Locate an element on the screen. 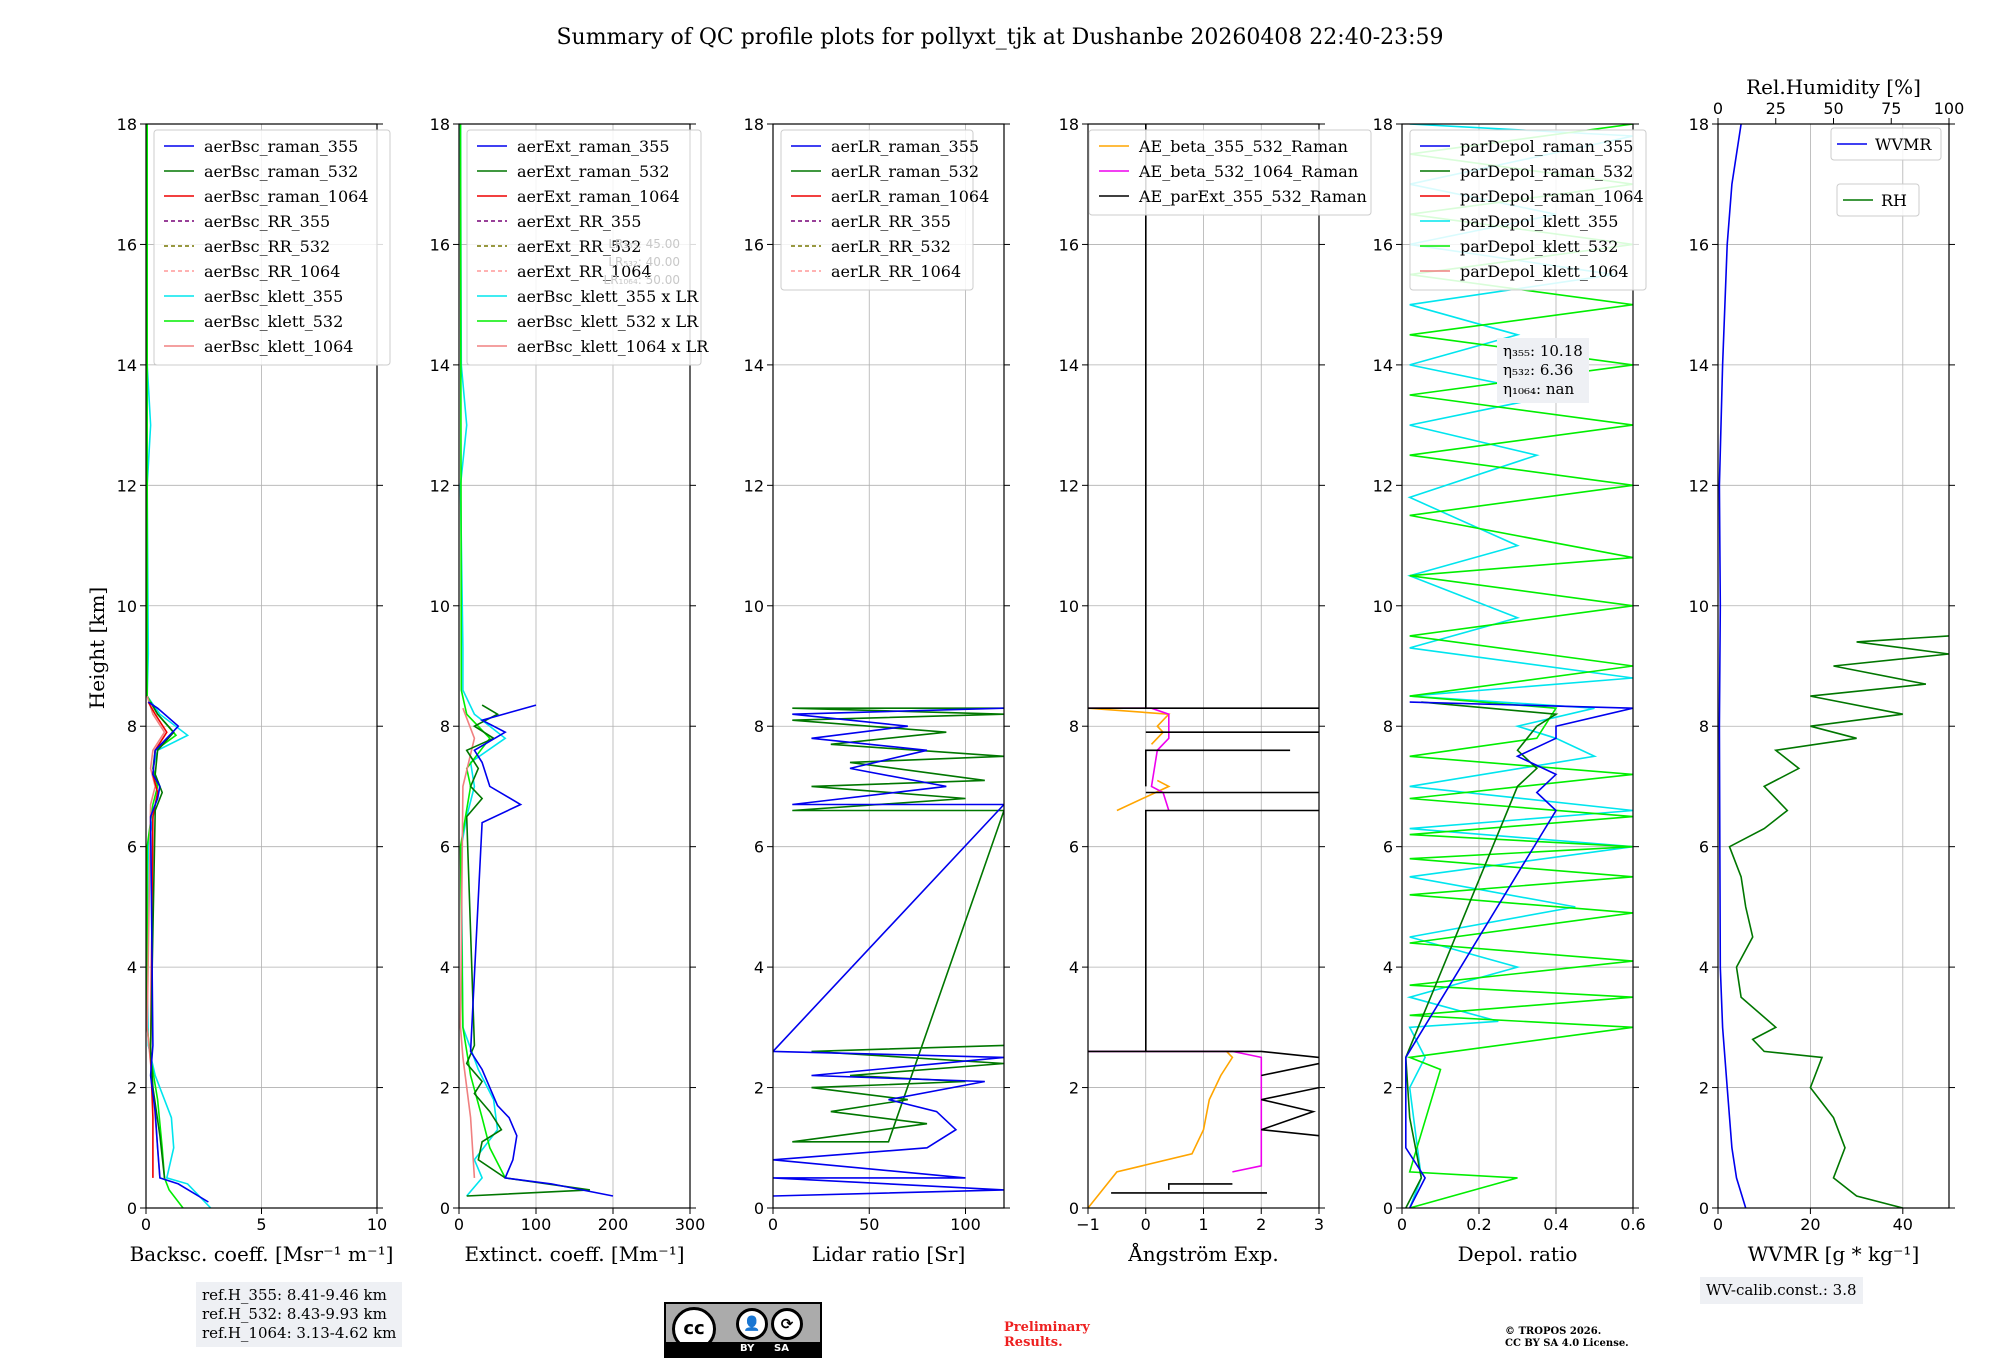 The height and width of the screenshot is (1360, 2000). x-tick-label: 1 is located at coordinates (1203, 1224).